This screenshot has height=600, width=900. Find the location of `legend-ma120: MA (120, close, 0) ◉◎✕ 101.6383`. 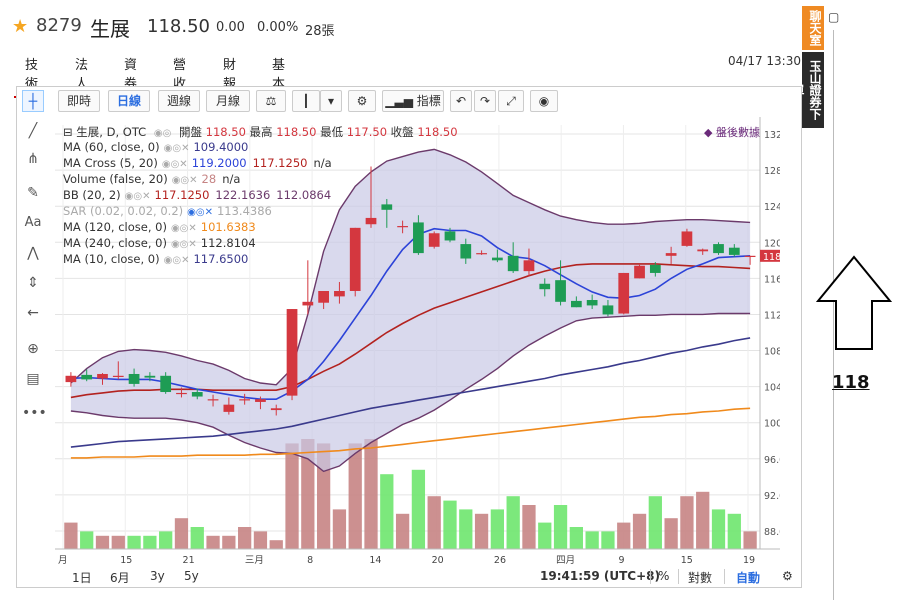

legend-ma120: MA (120, close, 0) ◉◎✕ 101.6383 is located at coordinates (162, 228).